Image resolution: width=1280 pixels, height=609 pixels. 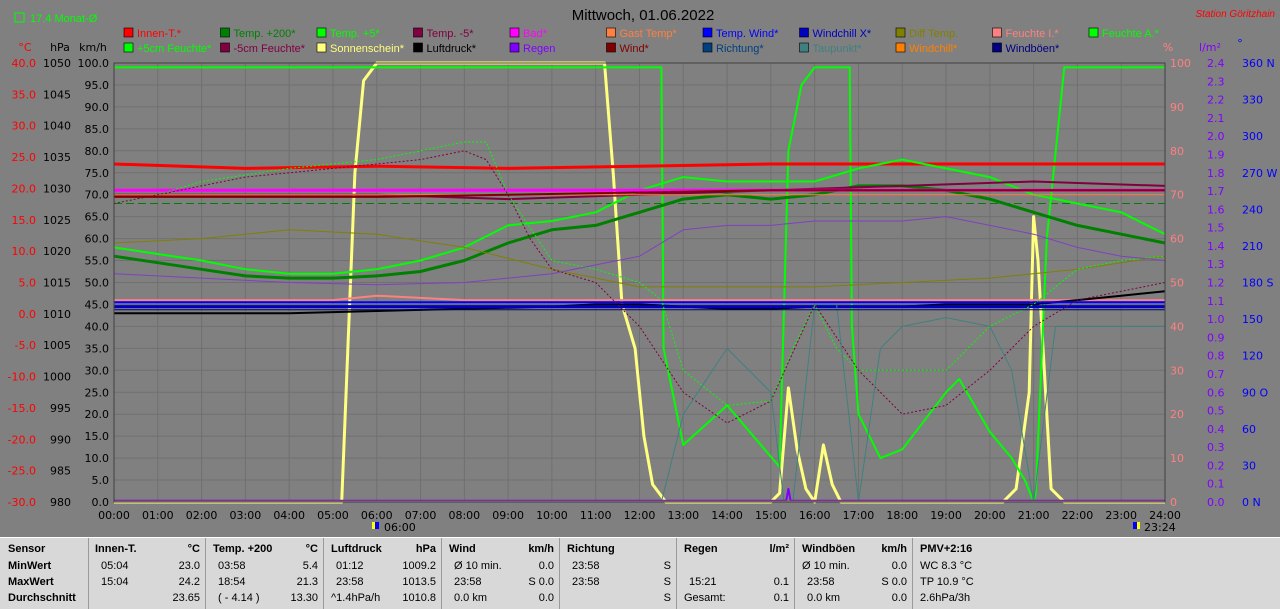 What do you see at coordinates (727, 515) in the screenshot?
I see `time-tick: 14:00` at bounding box center [727, 515].